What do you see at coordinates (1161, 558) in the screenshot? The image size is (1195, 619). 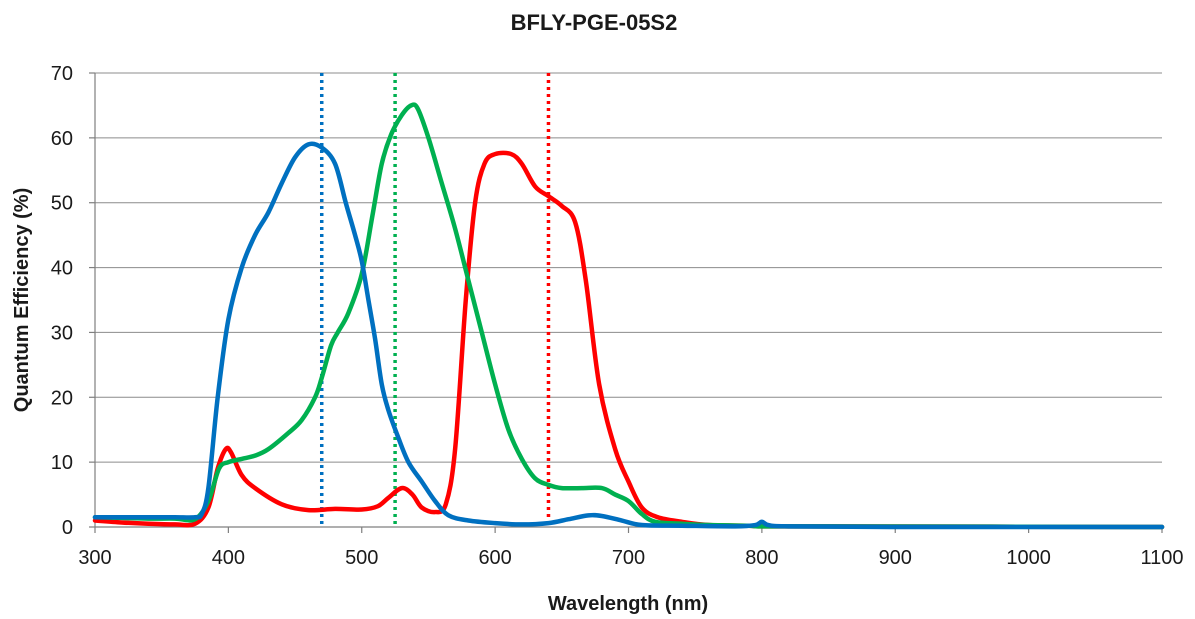 I see `x-tick-label-1100: 1100` at bounding box center [1161, 558].